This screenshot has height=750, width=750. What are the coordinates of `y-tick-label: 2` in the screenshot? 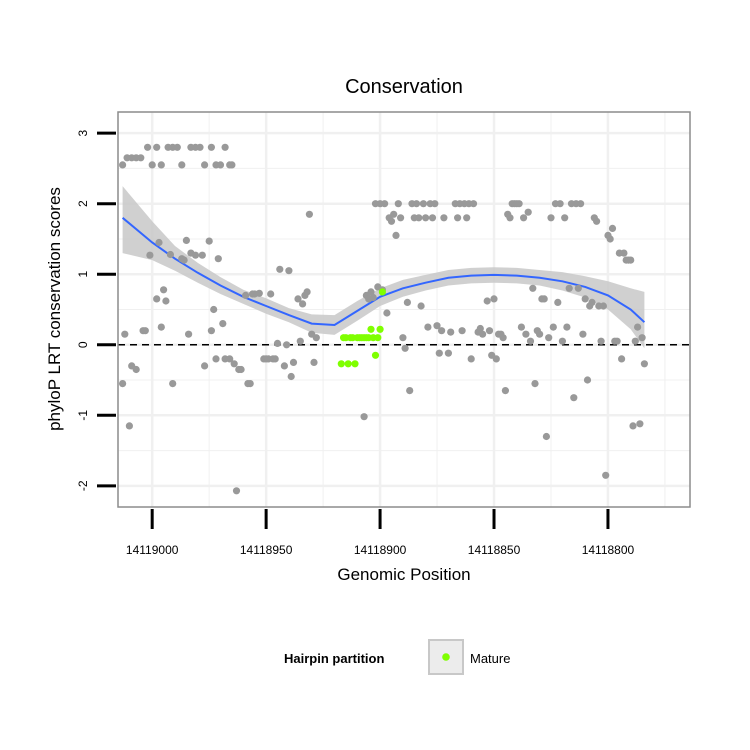 It's located at (83, 203).